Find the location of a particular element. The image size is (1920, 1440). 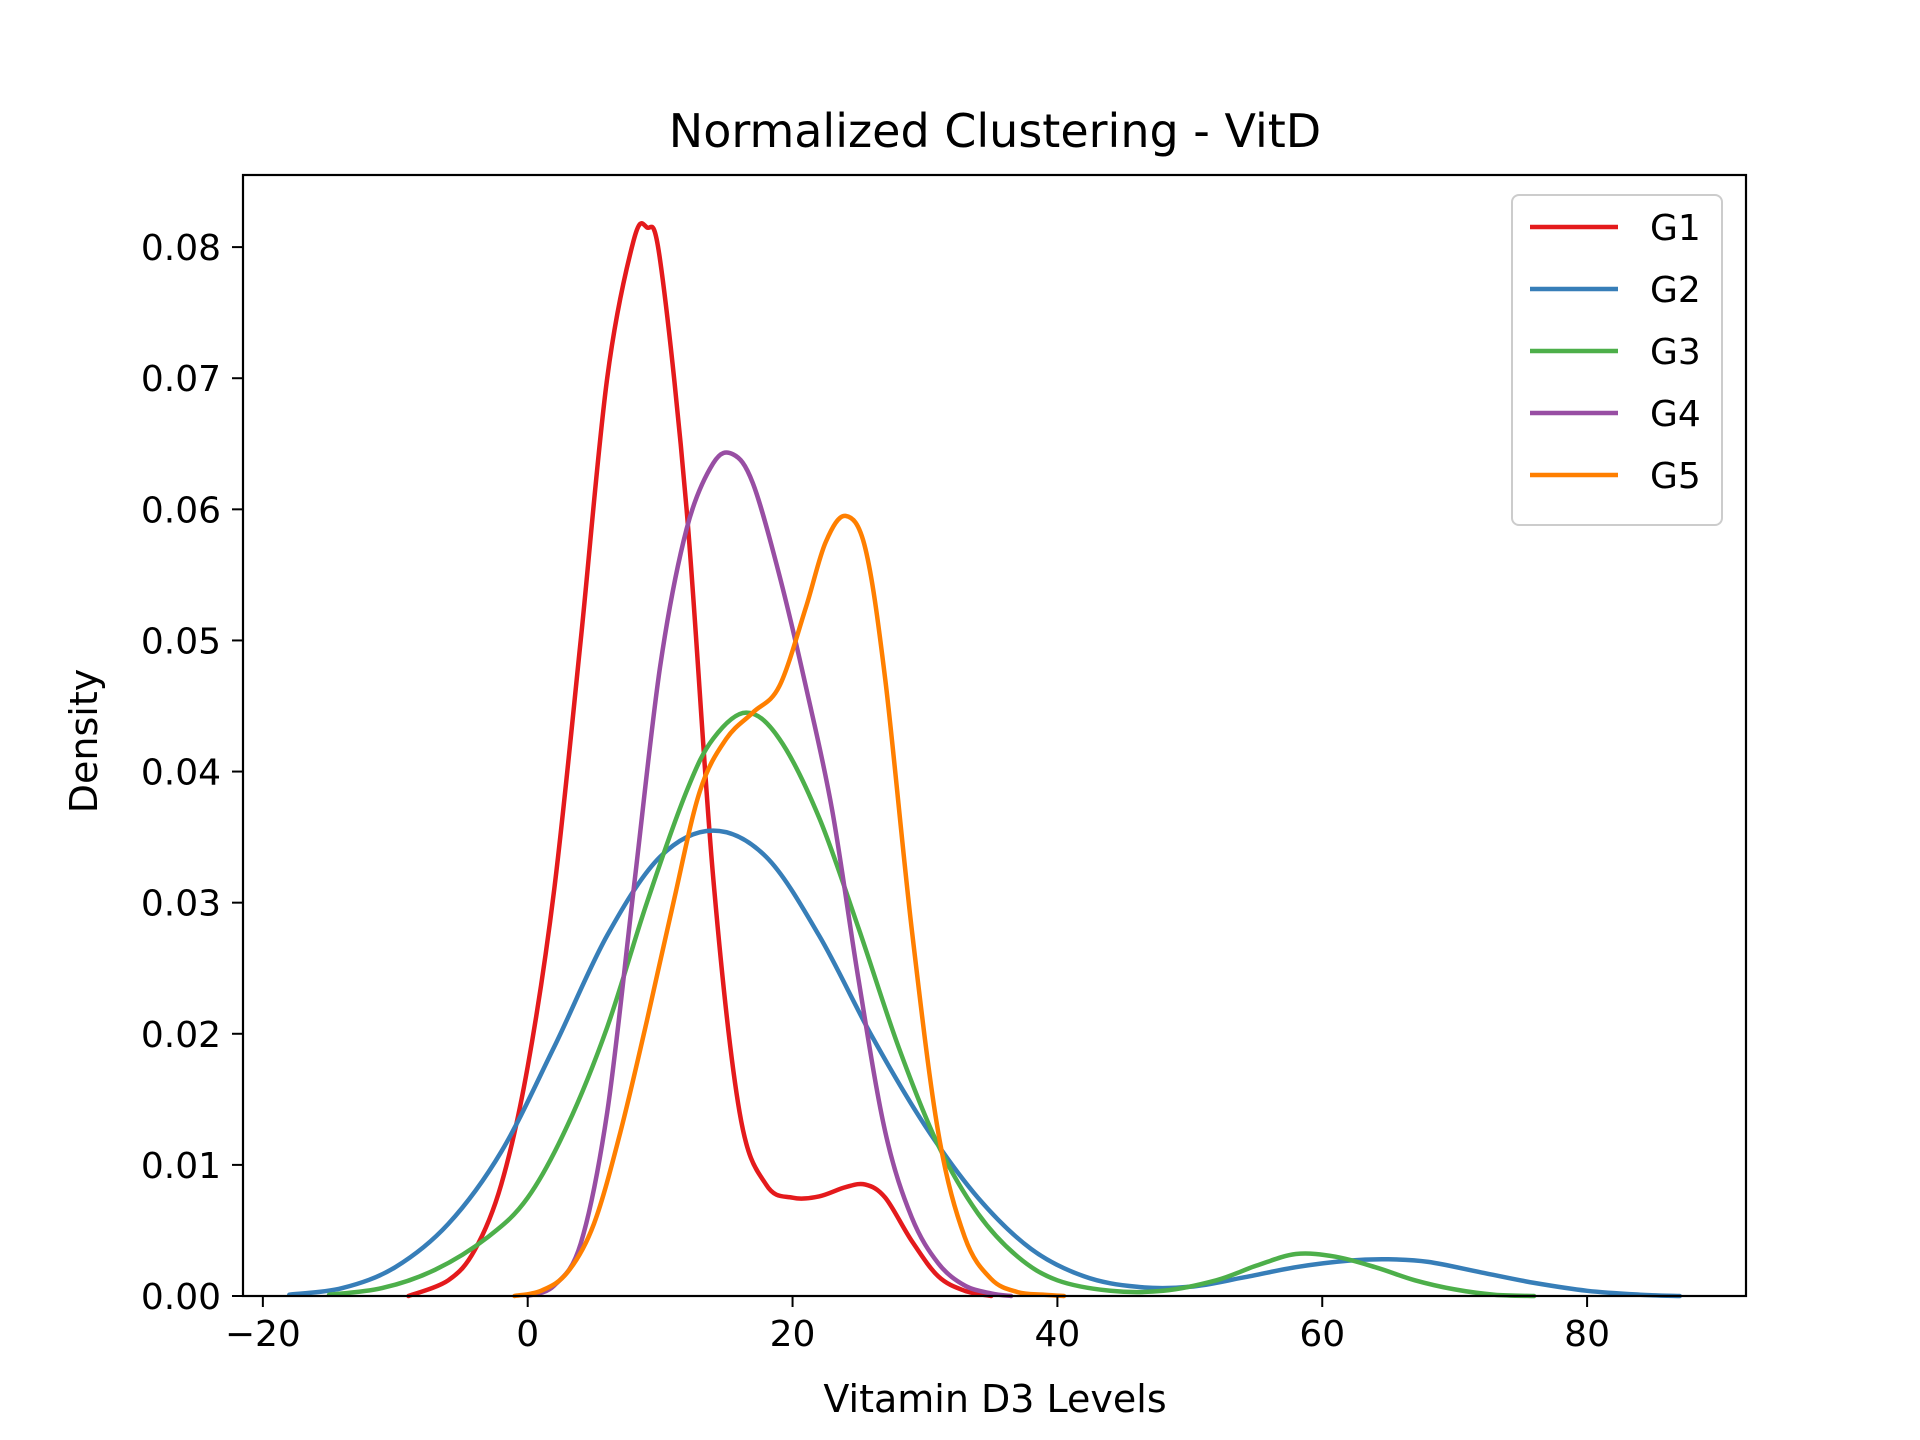

y-tick-label: 0.04 is located at coordinates (181, 773).